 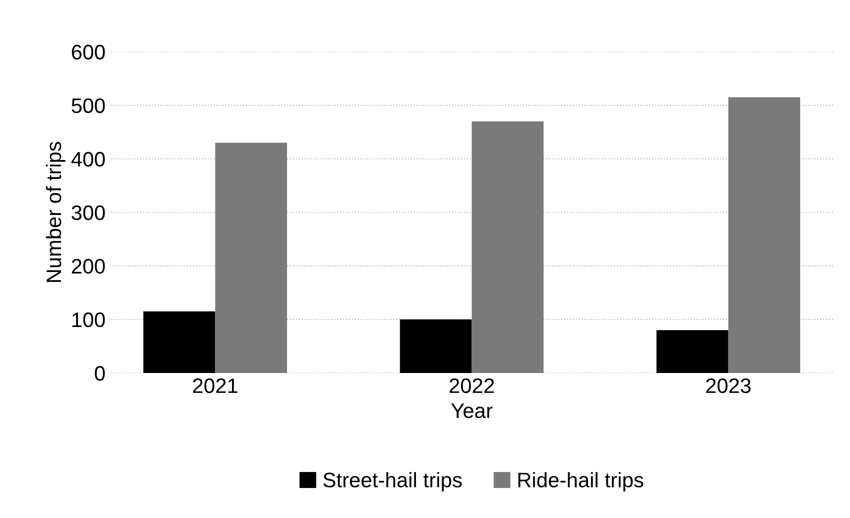 What do you see at coordinates (88, 212) in the screenshot?
I see `y-tick-label: 300` at bounding box center [88, 212].